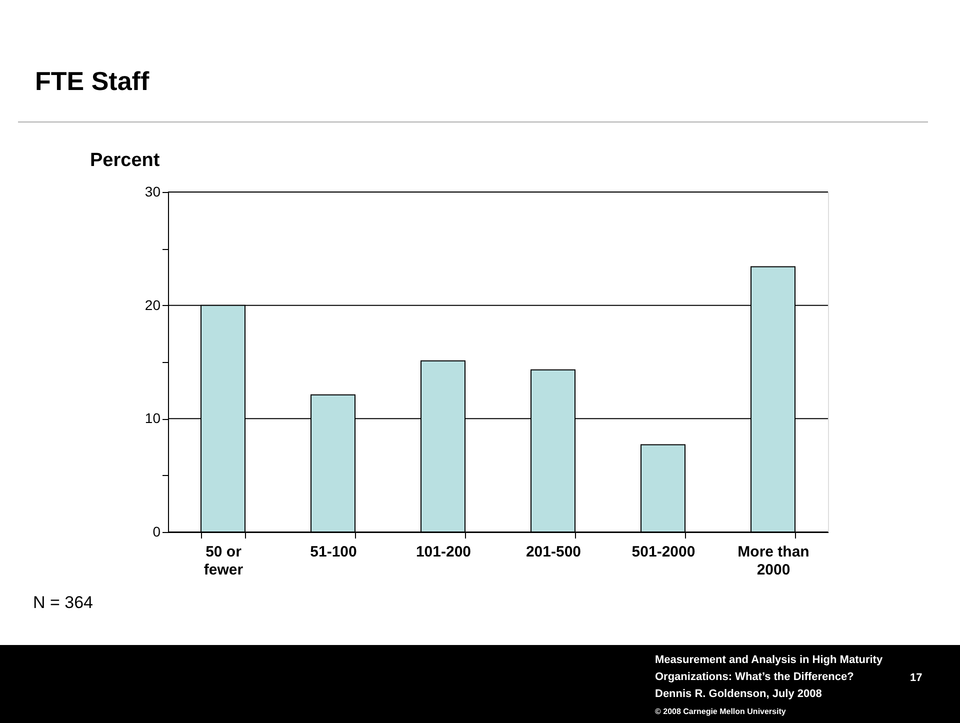  Describe the element at coordinates (63, 602) in the screenshot. I see `text: N = 364` at that location.